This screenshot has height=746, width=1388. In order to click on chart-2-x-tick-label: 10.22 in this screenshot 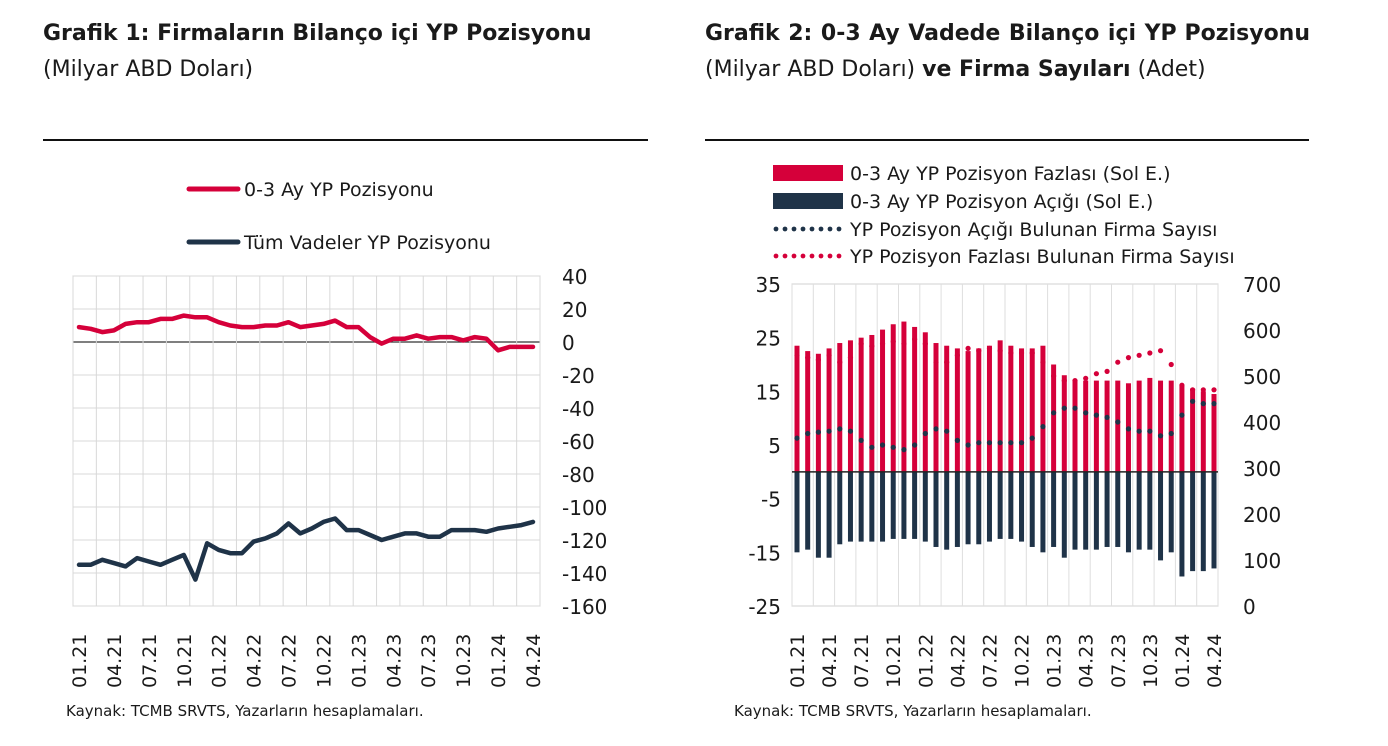, I will do `click(1023, 661)`.